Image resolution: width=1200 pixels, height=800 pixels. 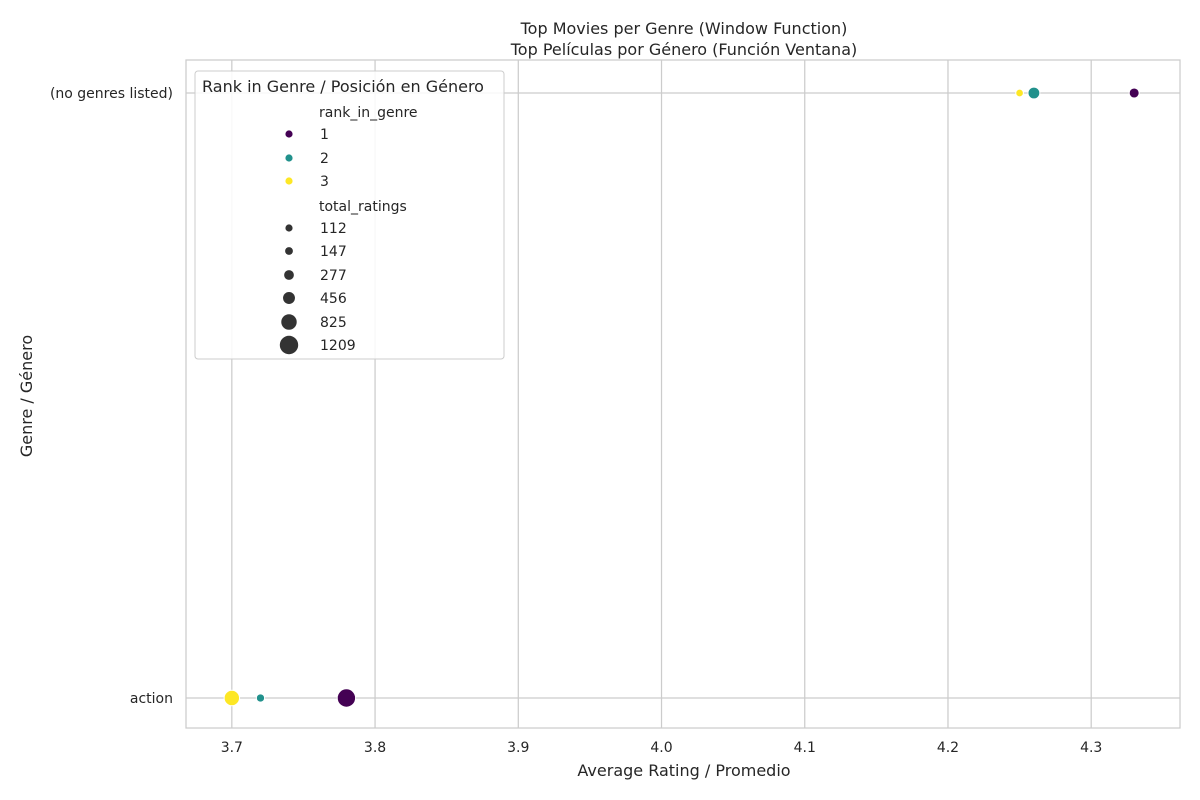 I want to click on x-axis-ticks: 3.7 3.8 3.9 4.0 4.1 4.2 4.3, so click(x=662, y=748).